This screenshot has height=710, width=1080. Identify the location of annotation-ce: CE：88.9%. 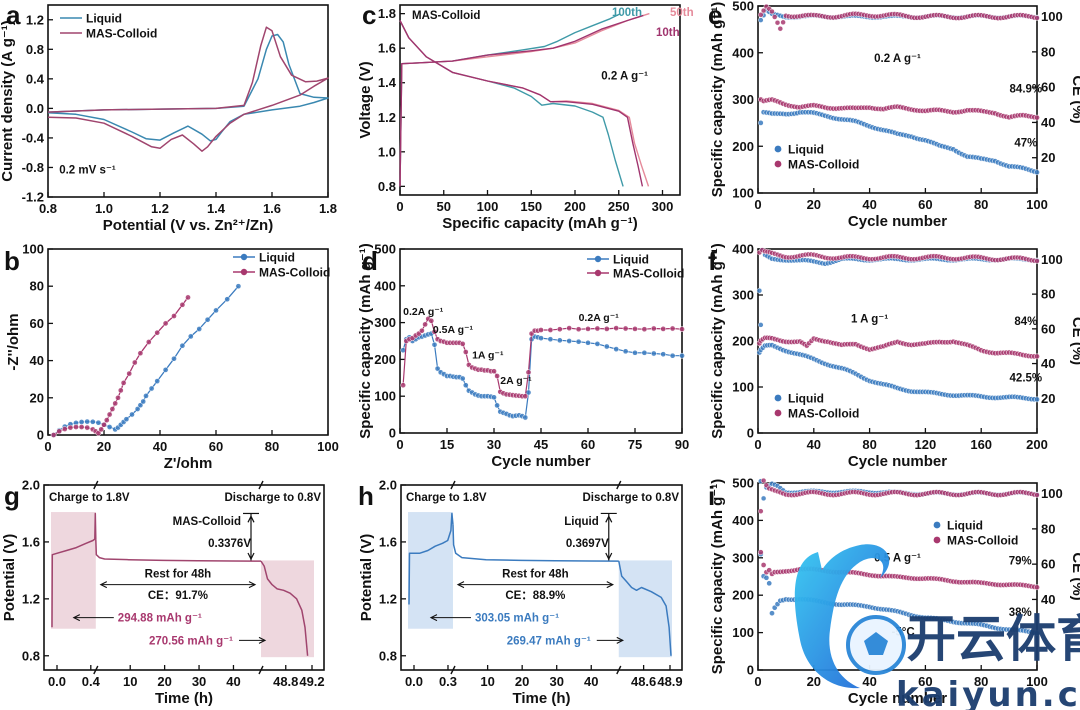
(535, 596).